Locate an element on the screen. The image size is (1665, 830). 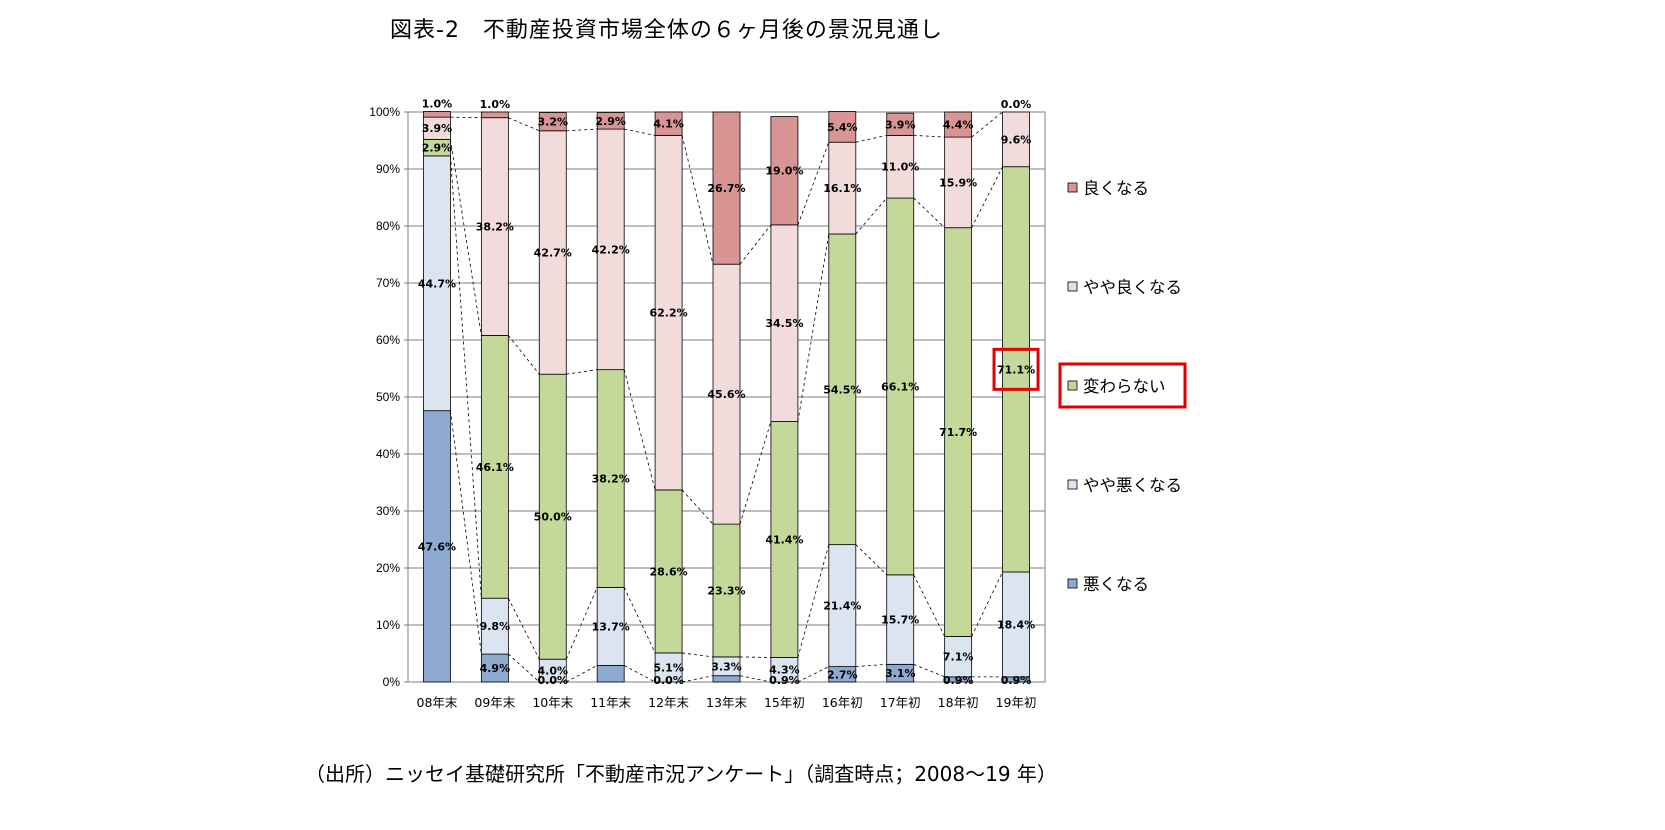
category-label: 08年末 is located at coordinates (437, 702).